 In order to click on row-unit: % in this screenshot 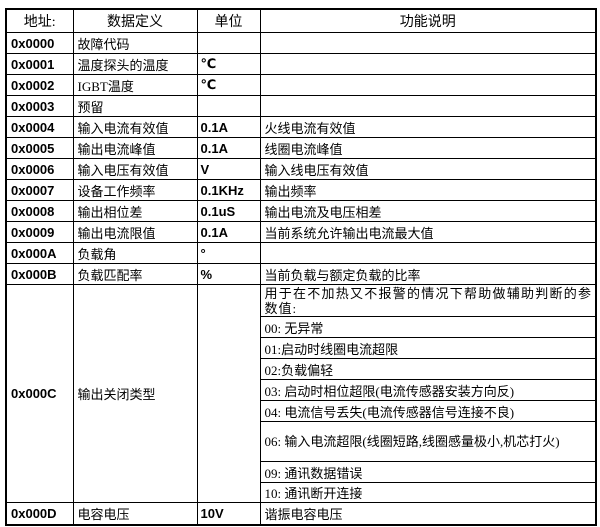, I will do `click(228, 274)`.